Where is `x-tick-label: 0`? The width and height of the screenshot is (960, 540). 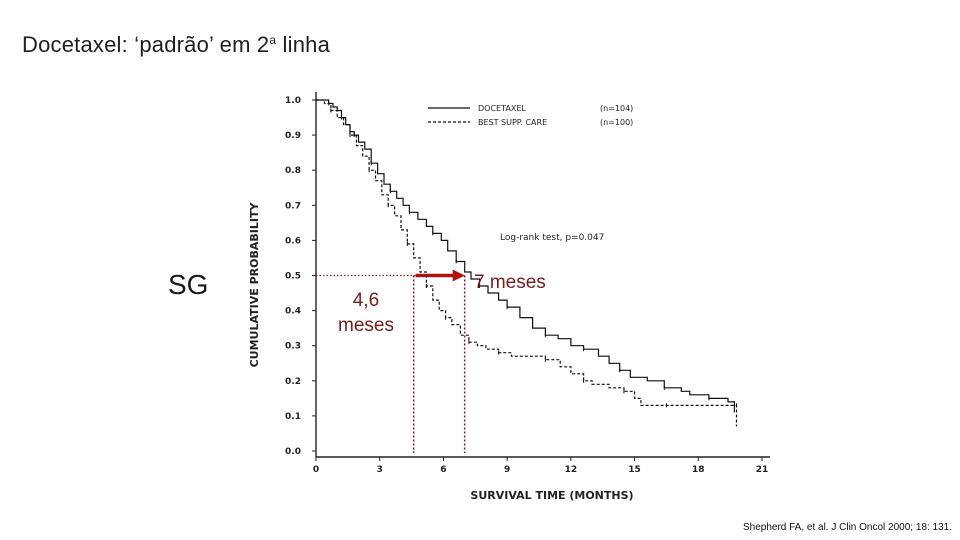 x-tick-label: 0 is located at coordinates (316, 470).